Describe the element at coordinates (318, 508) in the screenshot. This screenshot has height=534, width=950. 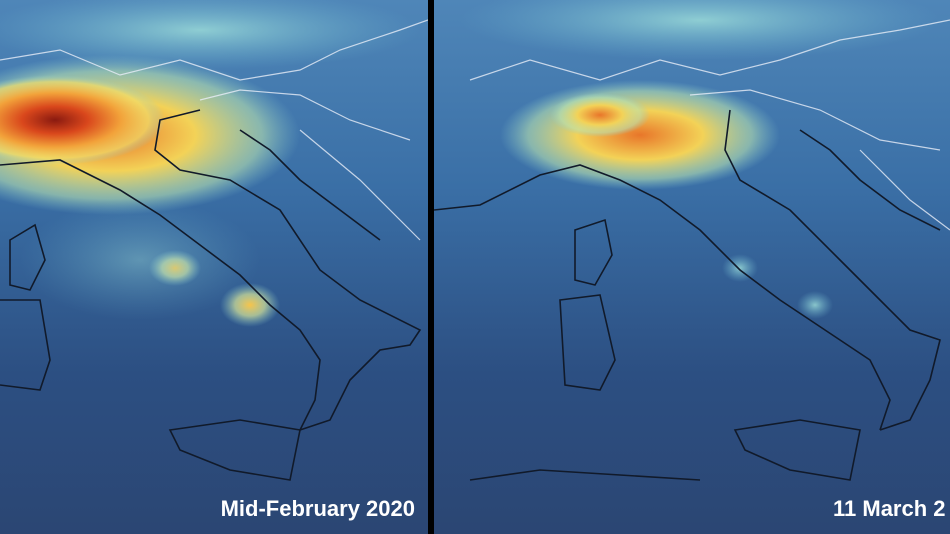
I see `panel-label: Mid-February 2020` at that location.